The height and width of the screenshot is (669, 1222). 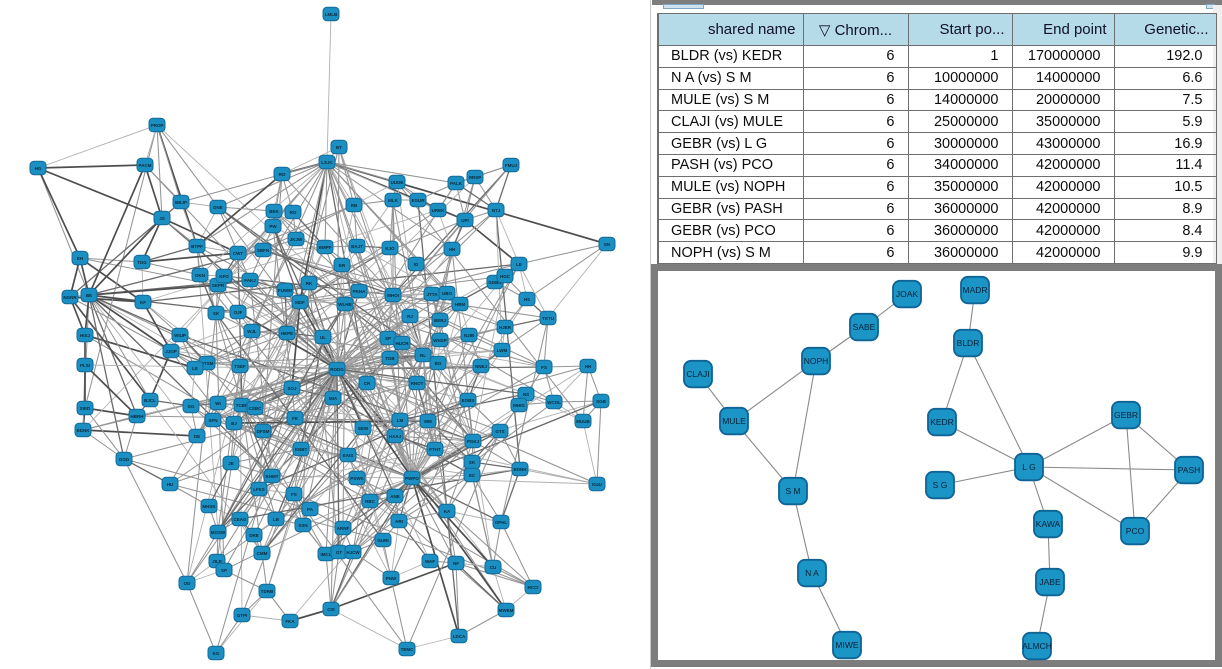 I want to click on svg-text: ARNF, so click(x=343, y=528).